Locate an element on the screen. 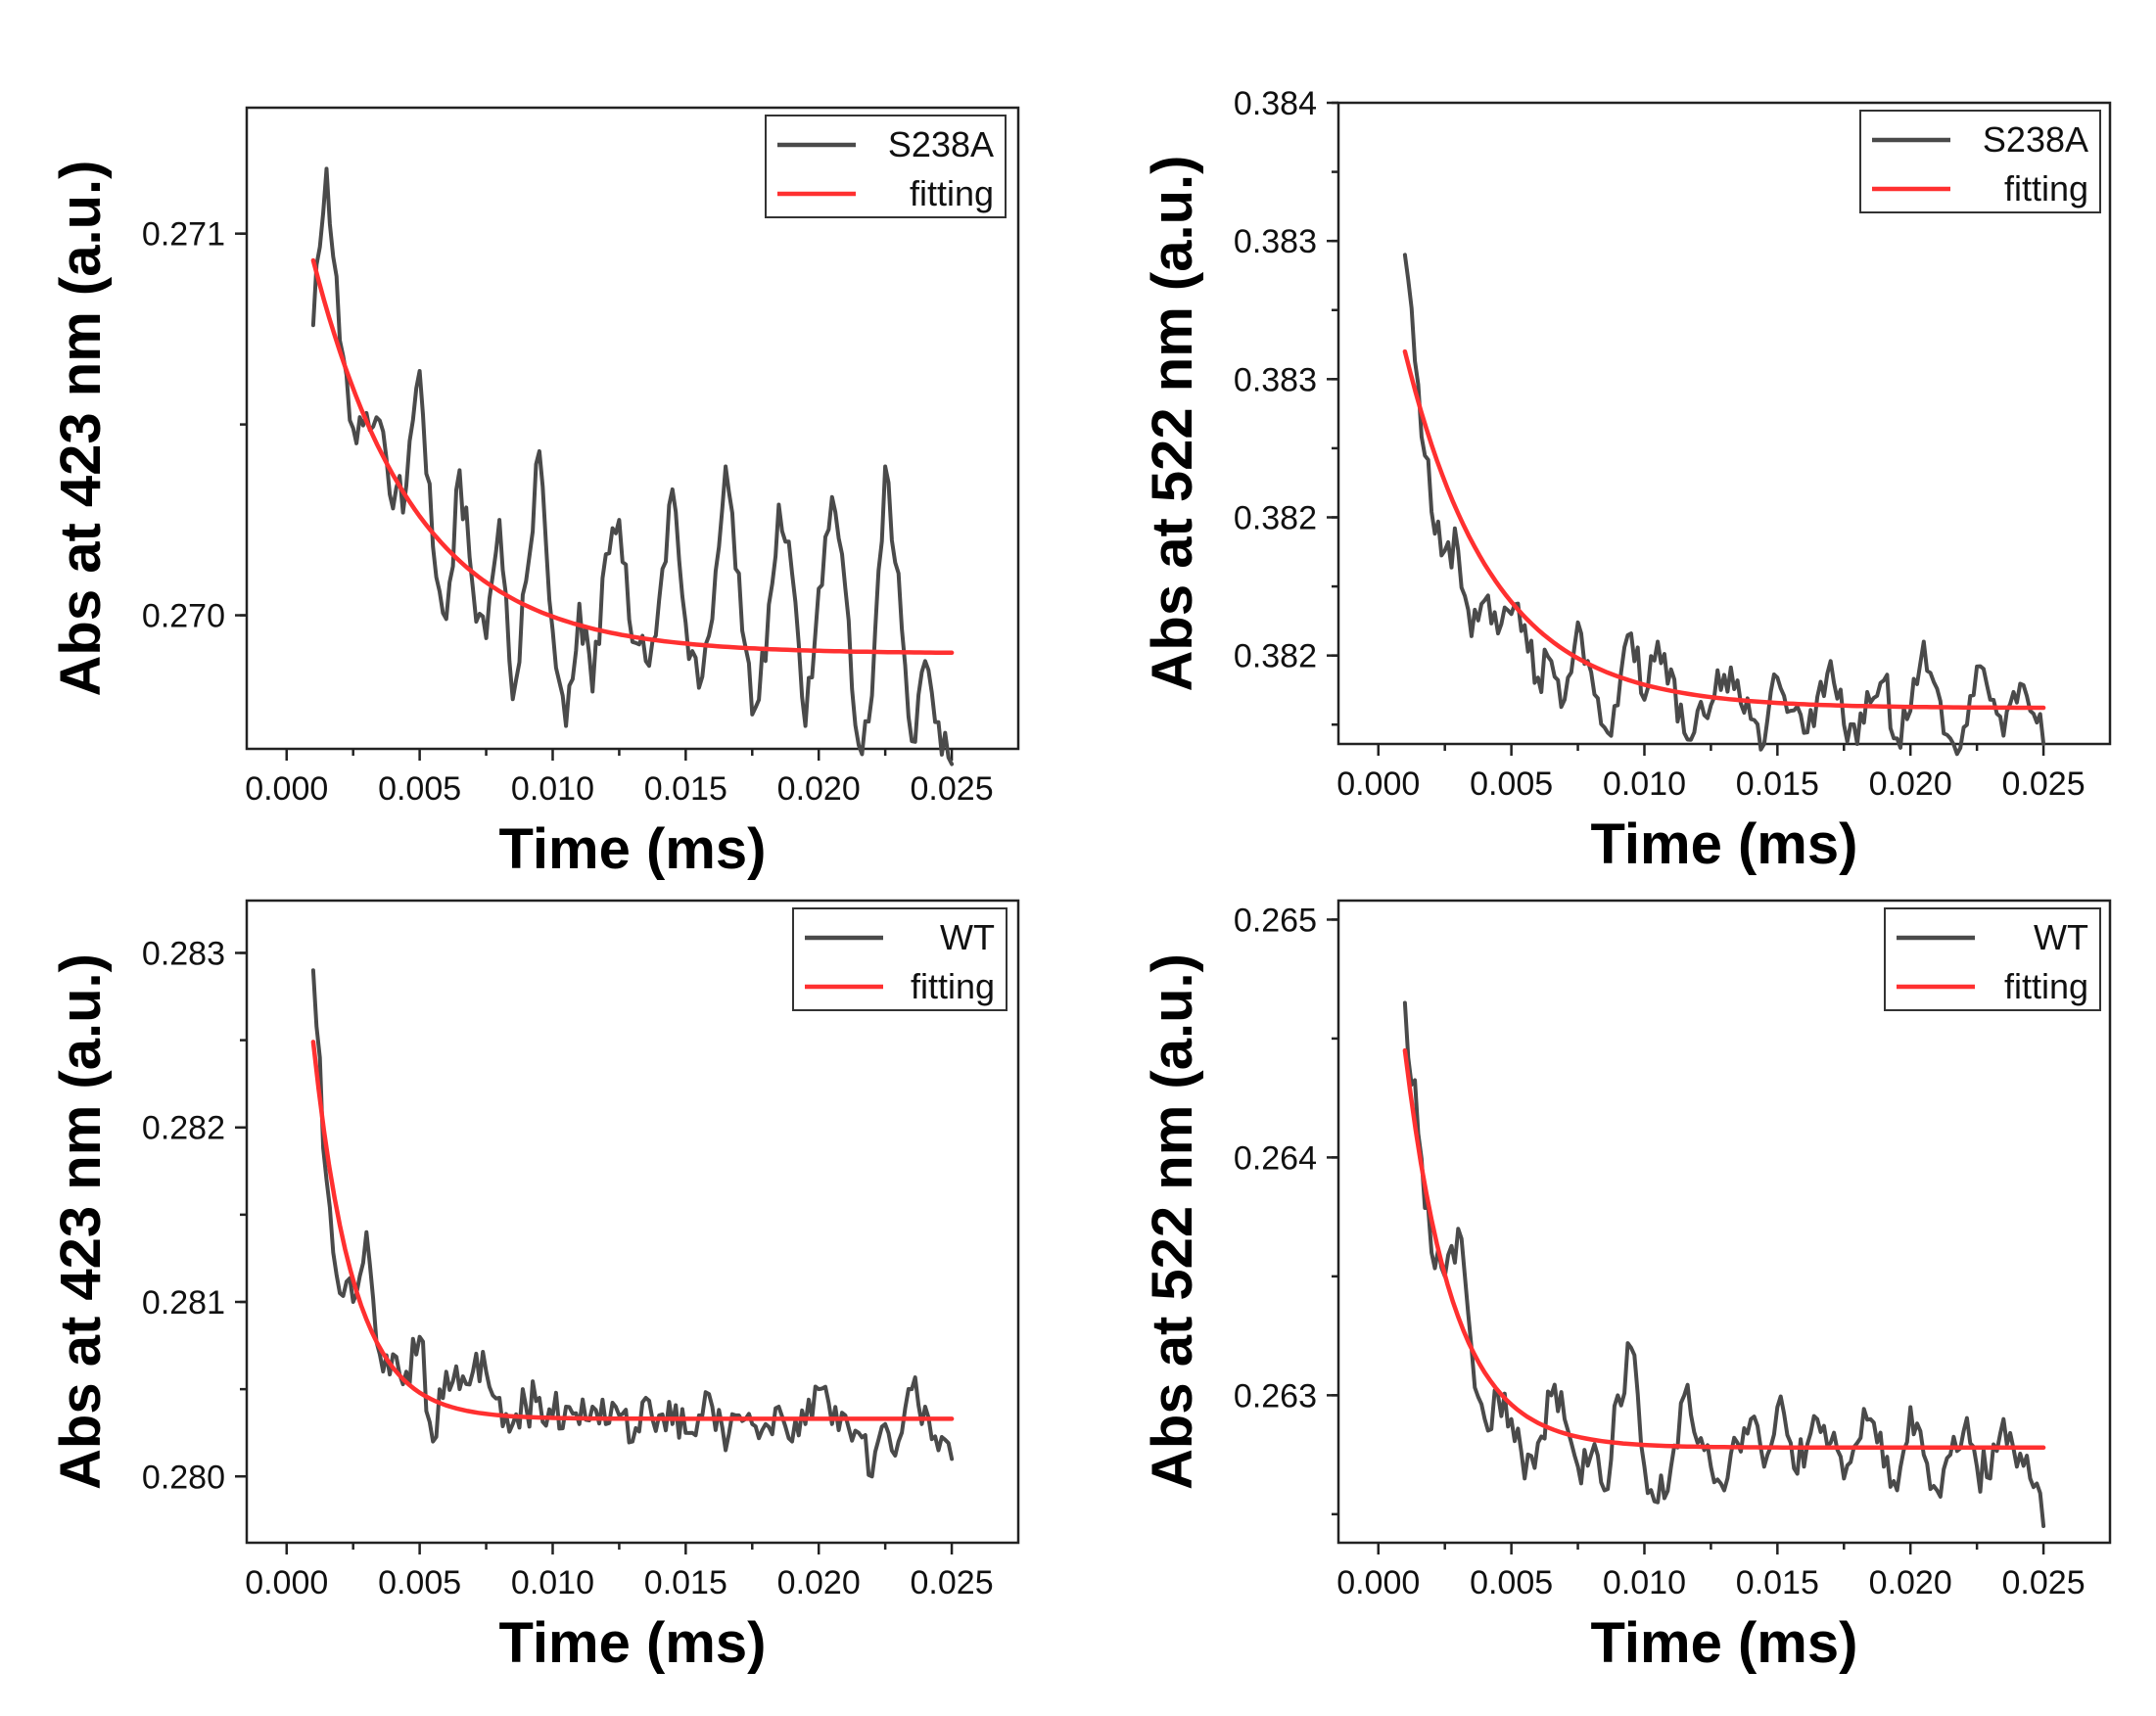 The width and height of the screenshot is (2156, 1716). y-tick-label: 0.264 is located at coordinates (1276, 1158).